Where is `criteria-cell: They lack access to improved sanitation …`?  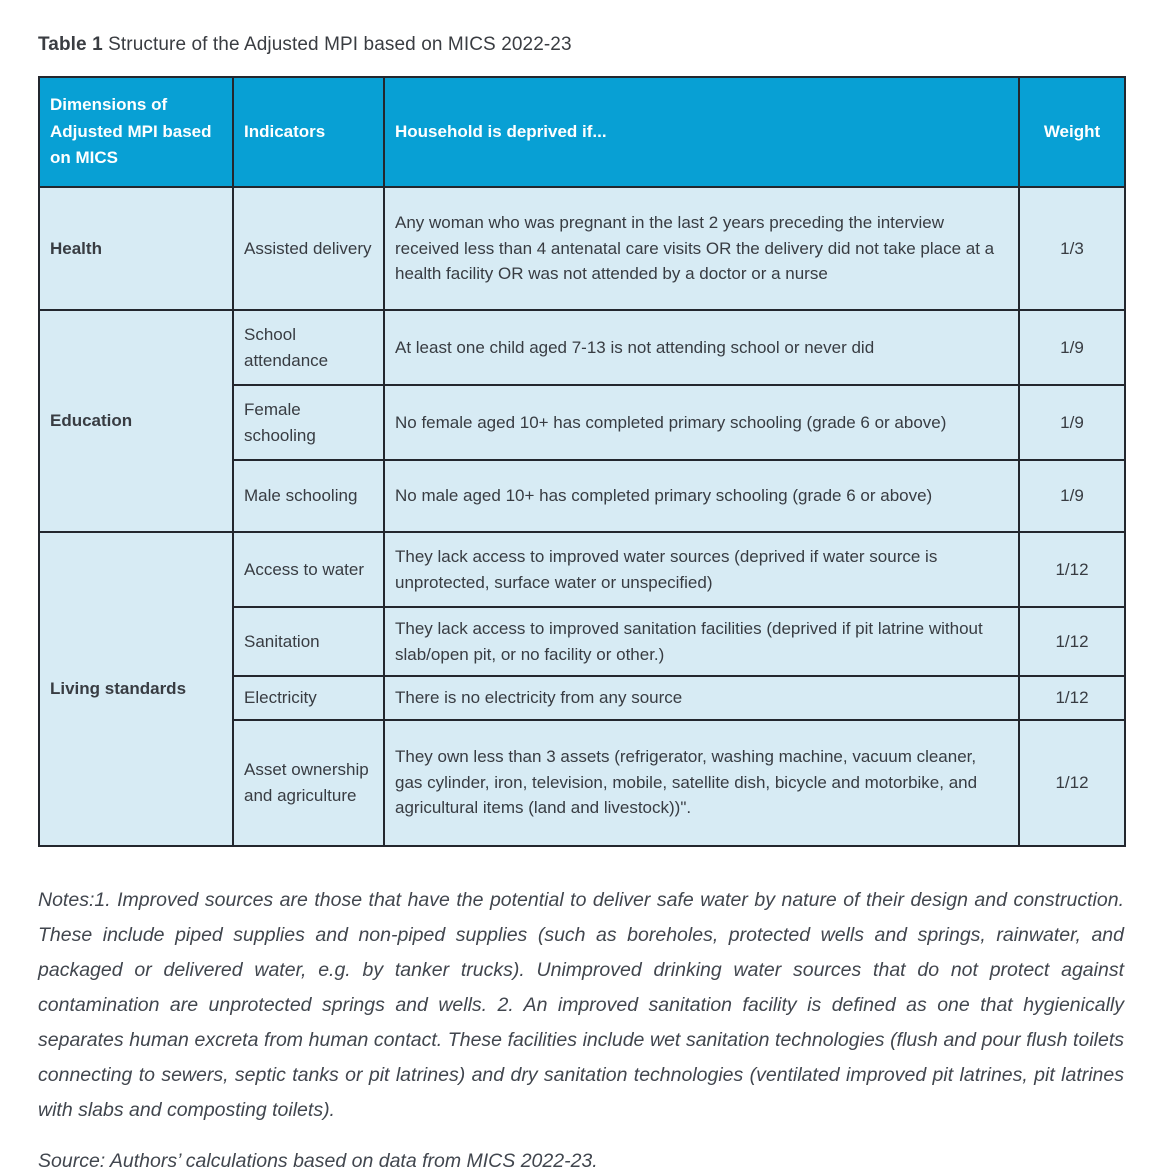 criteria-cell: They lack access to improved sanitation … is located at coordinates (701, 641).